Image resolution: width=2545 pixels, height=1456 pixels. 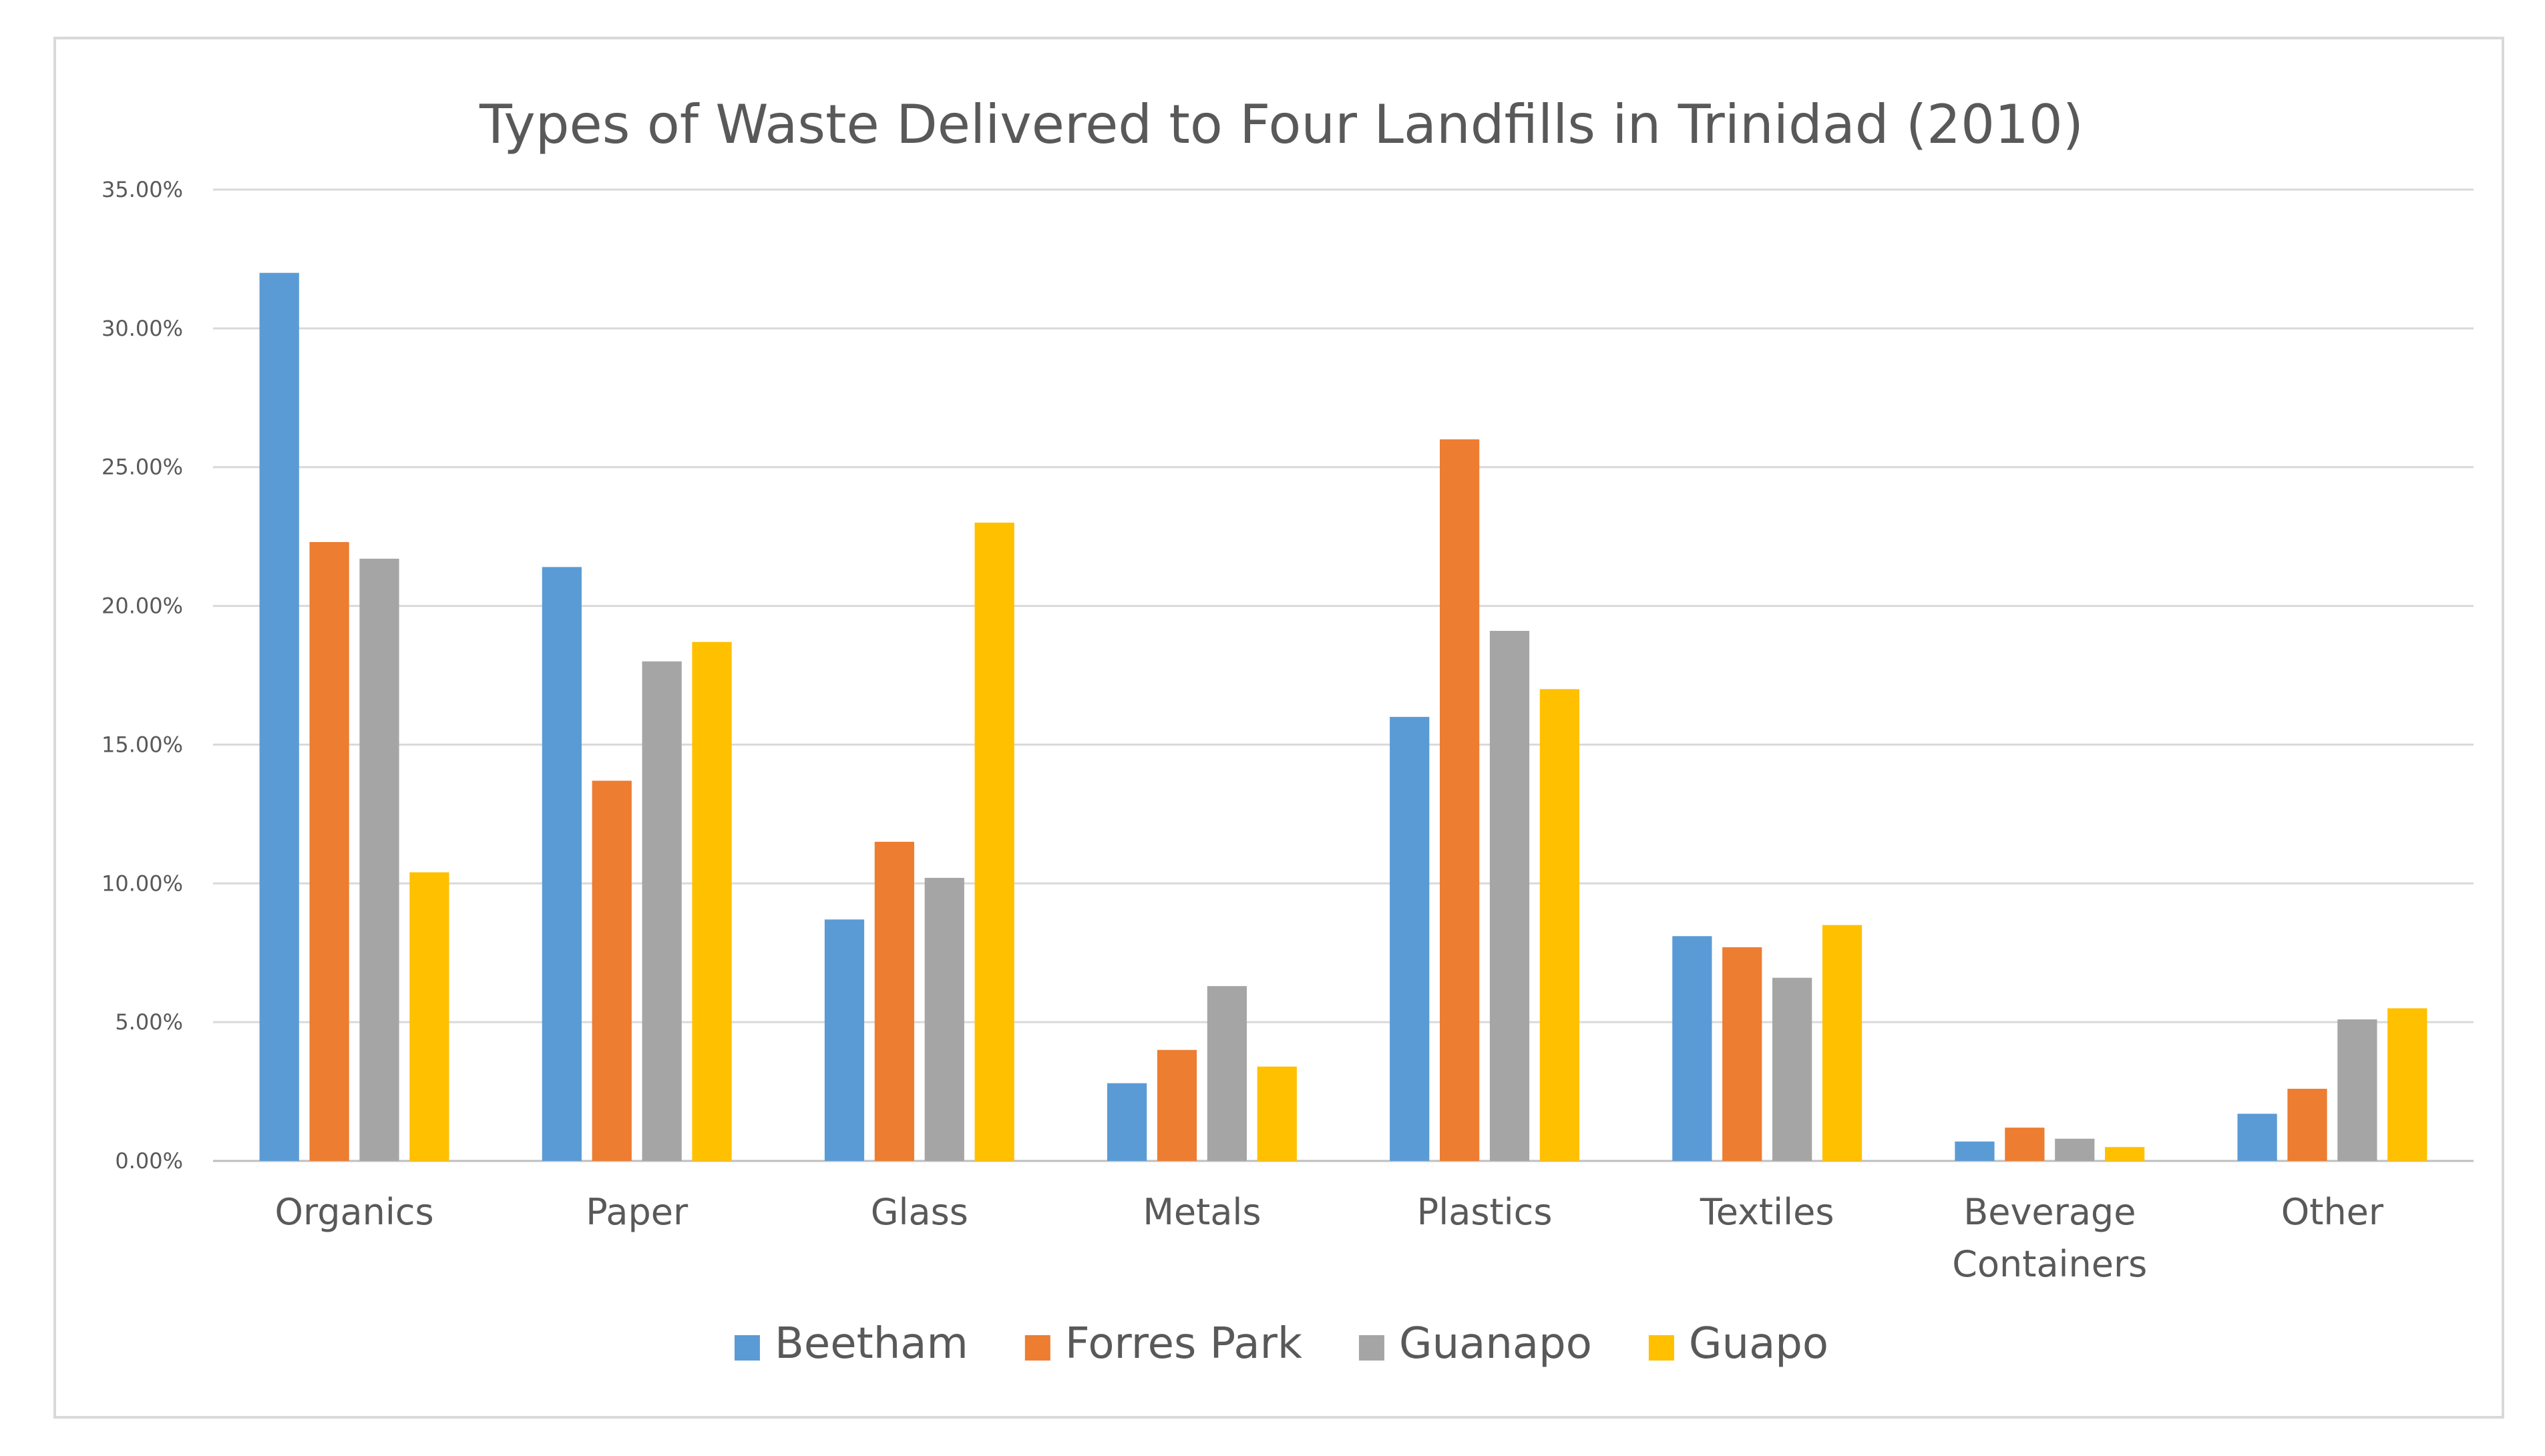 I want to click on legend-item-guapo: Guapo, so click(x=1738, y=1344).